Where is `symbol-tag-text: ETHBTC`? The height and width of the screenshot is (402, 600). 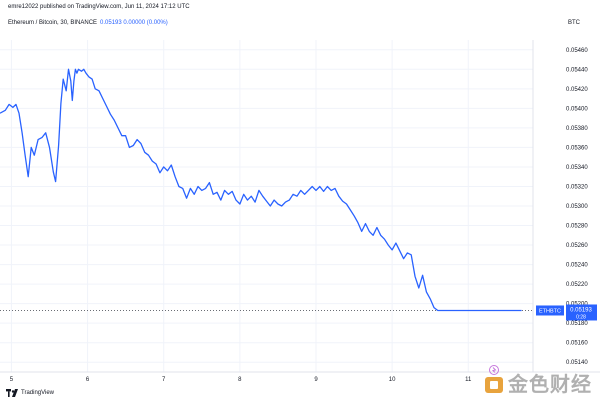
symbol-tag-text: ETHBTC is located at coordinates (550, 311).